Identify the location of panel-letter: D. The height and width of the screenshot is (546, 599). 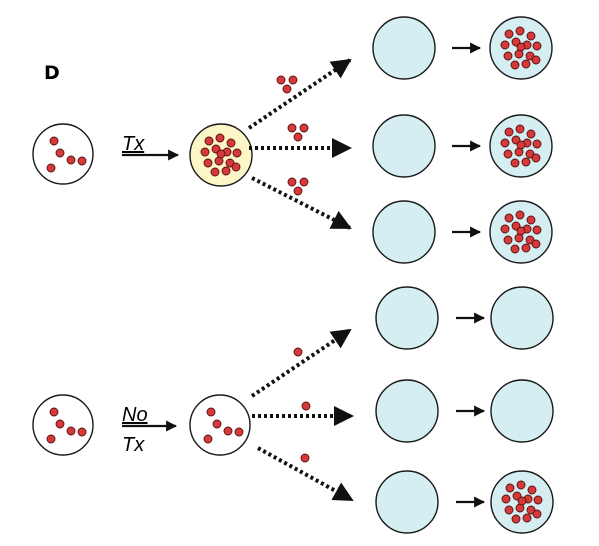
(52, 73).